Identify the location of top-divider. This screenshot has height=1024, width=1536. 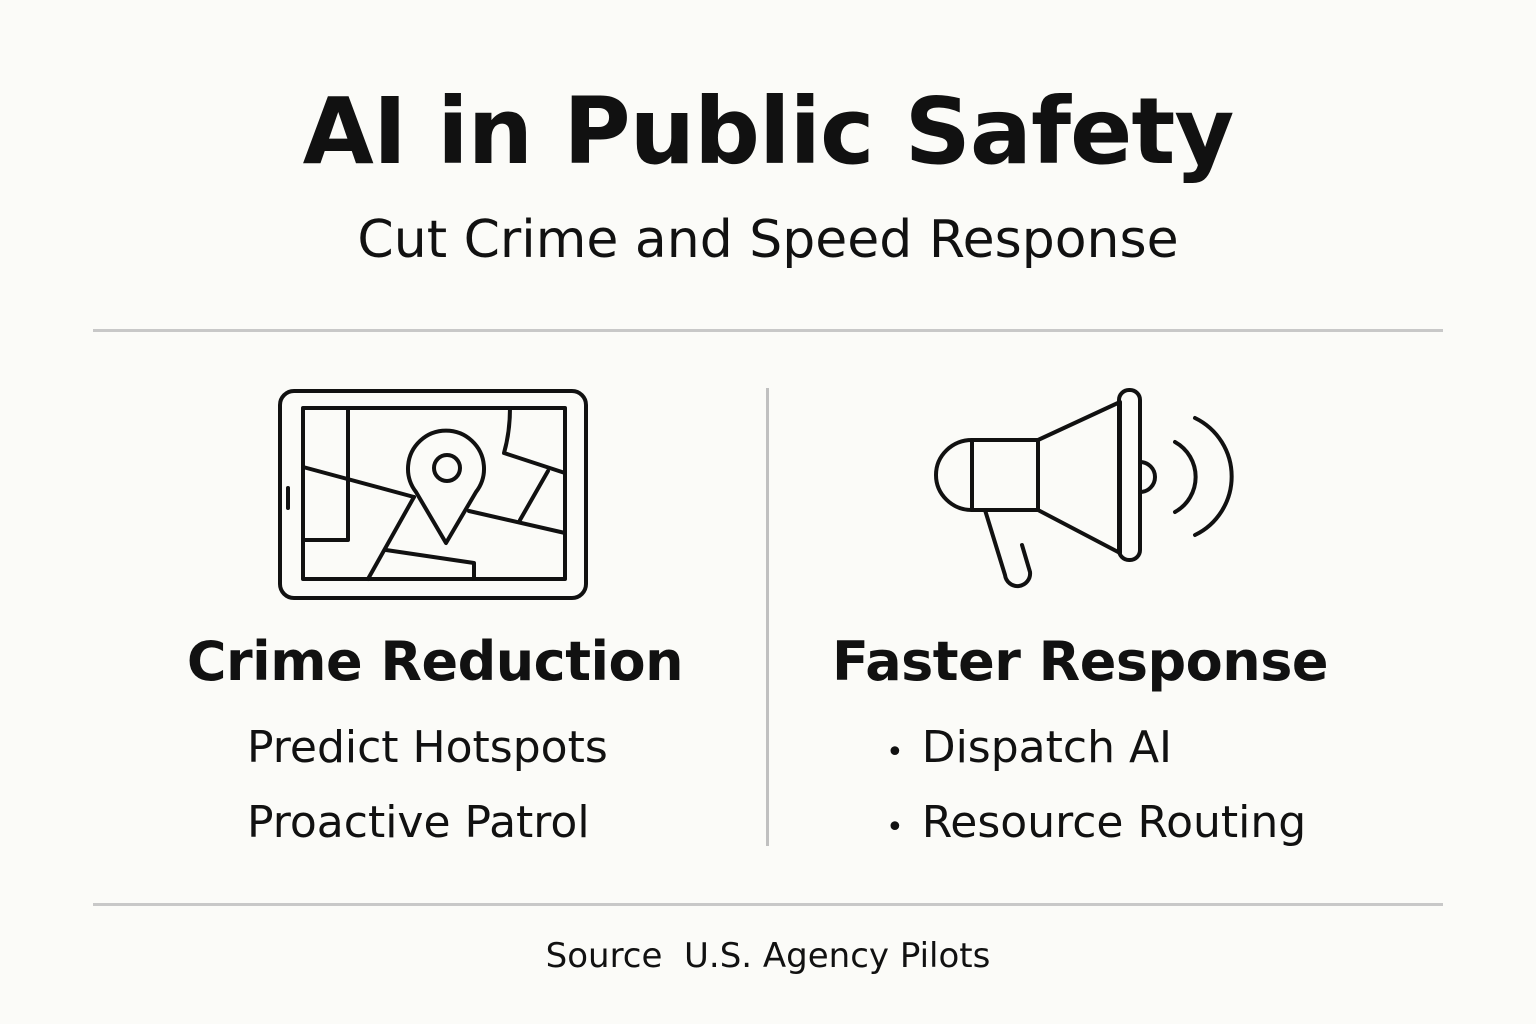
(768, 330).